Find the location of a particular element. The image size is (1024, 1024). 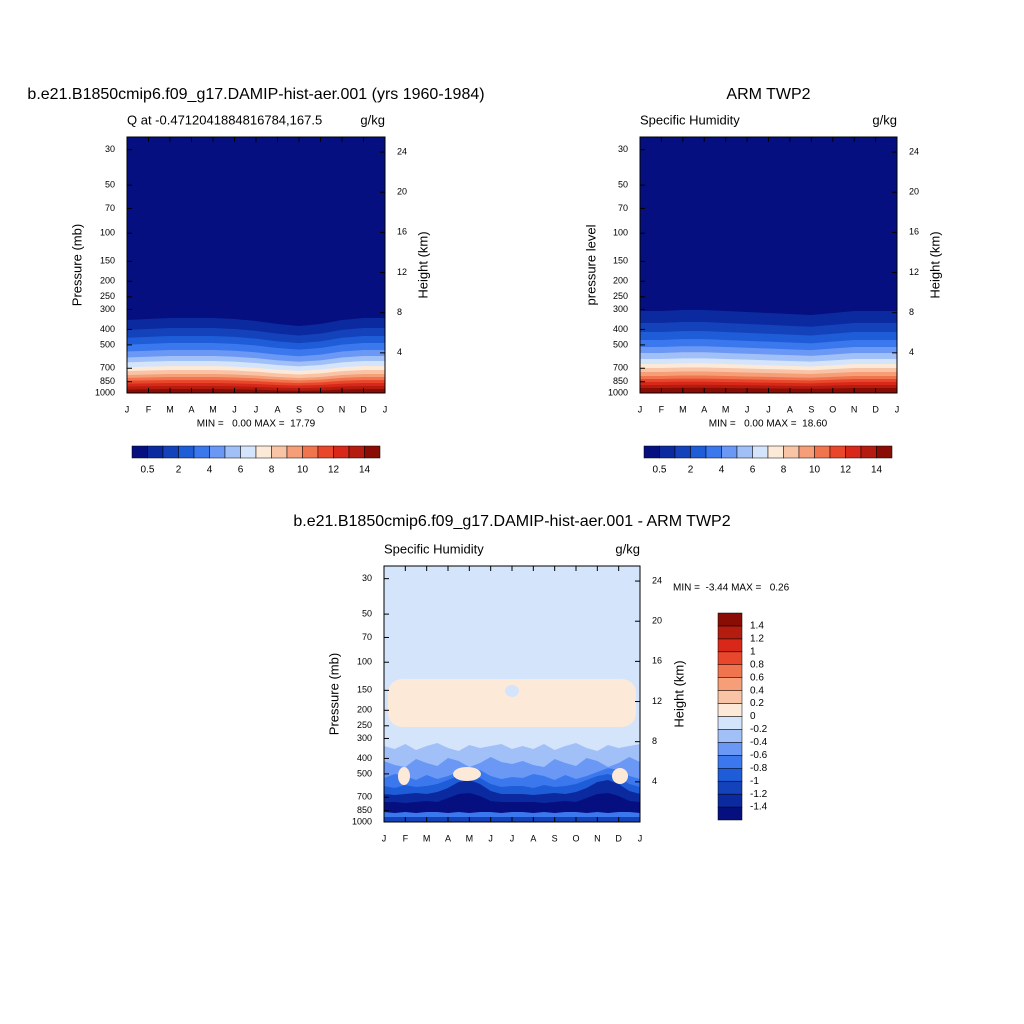

subtitle-left: Q at -0.4712041884816784,167.5 is located at coordinates (224, 119).